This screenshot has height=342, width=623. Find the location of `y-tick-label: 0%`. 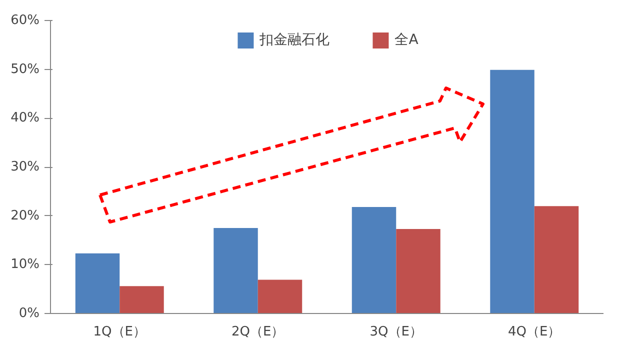

y-tick-label: 0% is located at coordinates (29, 313).